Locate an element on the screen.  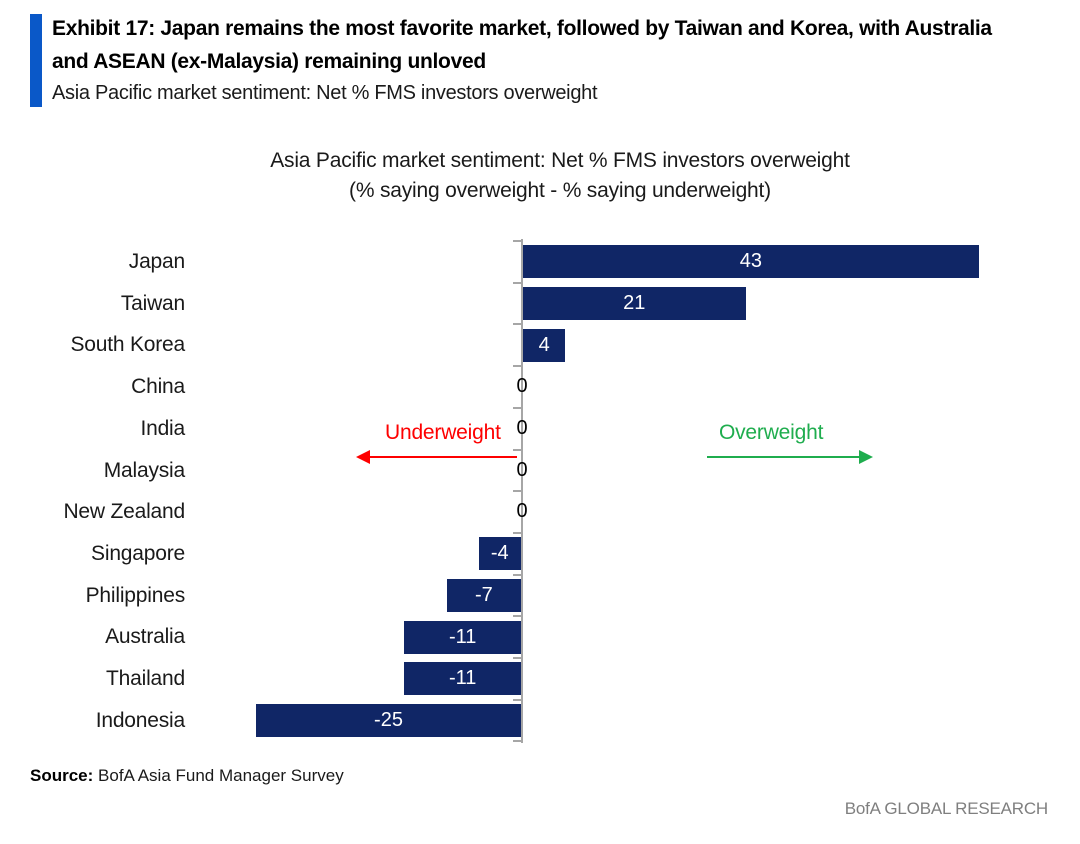
bar-south-korea: 4 is located at coordinates (544, 345).